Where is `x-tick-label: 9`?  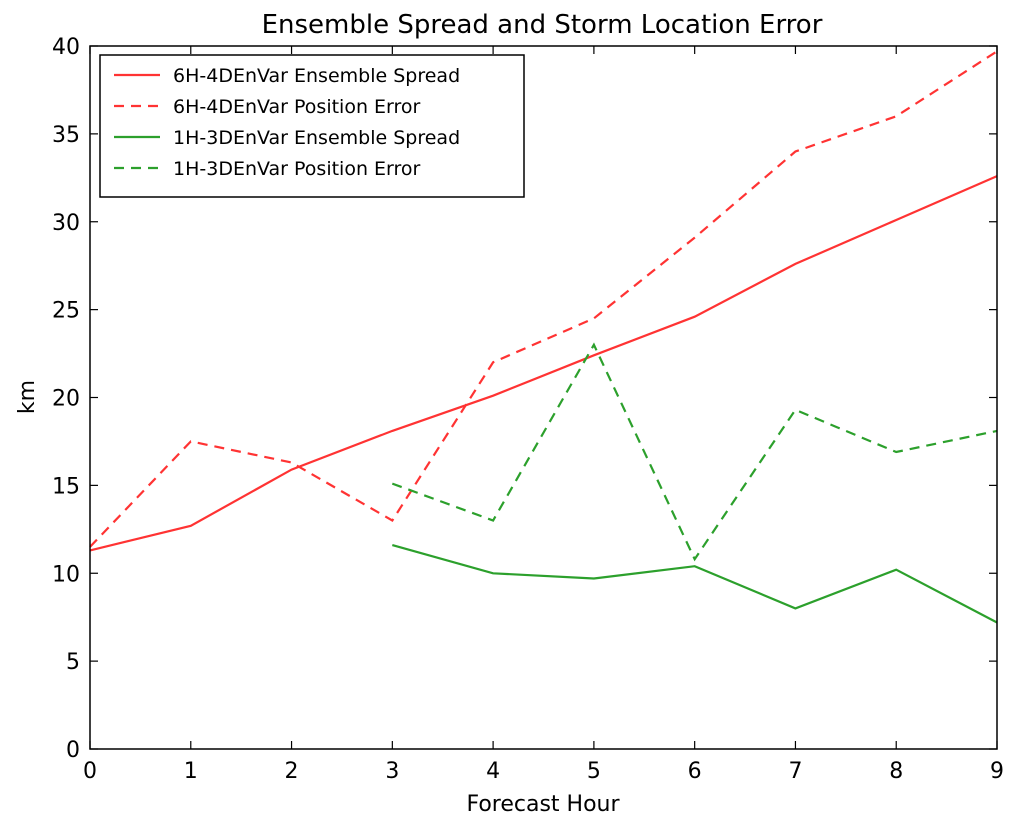
x-tick-label: 9 is located at coordinates (997, 771).